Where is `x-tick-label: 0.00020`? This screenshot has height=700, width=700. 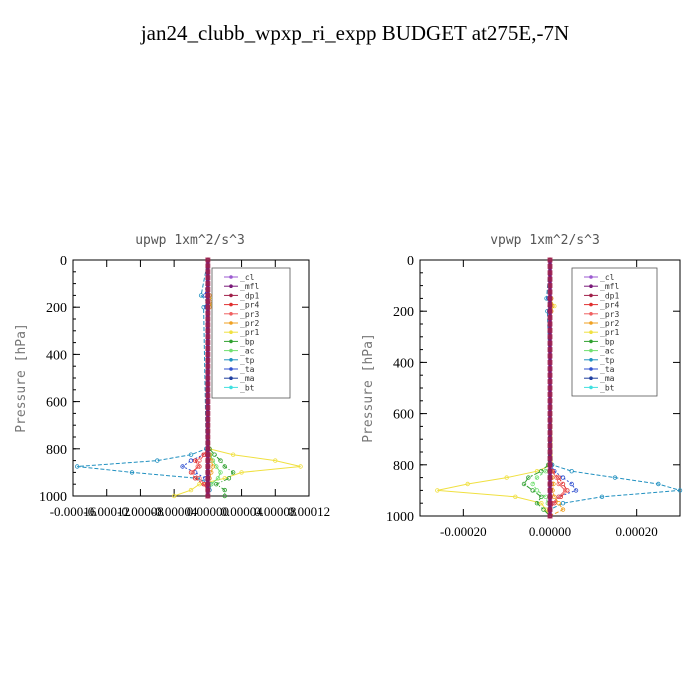
x-tick-label: 0.00020 is located at coordinates (637, 531).